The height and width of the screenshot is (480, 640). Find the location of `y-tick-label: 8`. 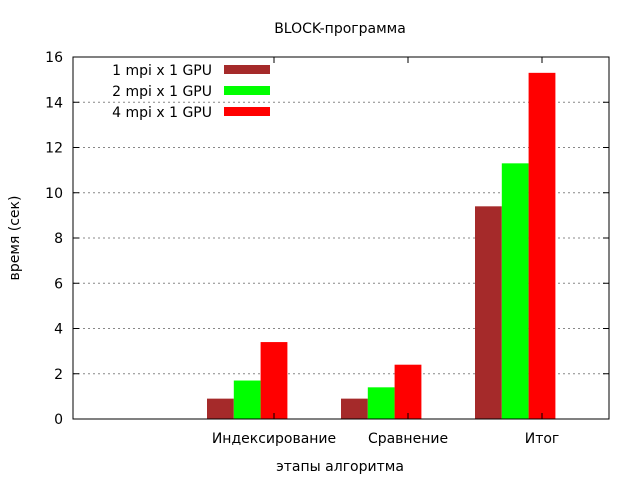

y-tick-label: 8 is located at coordinates (58, 239).